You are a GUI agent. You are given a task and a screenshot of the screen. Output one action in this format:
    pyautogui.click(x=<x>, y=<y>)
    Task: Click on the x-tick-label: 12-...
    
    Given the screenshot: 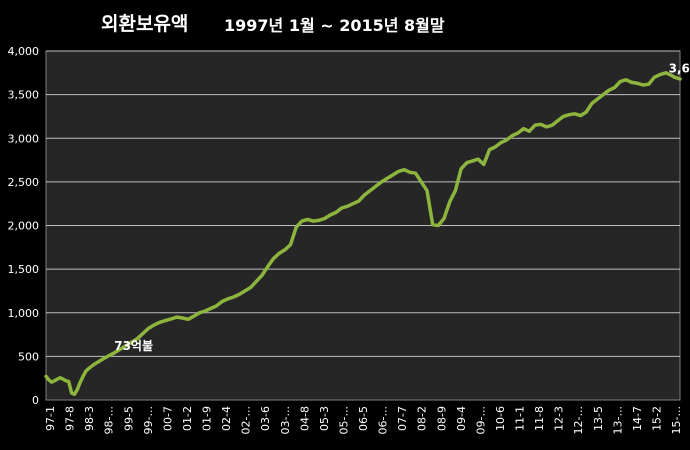 What is the action you would take?
    pyautogui.click(x=578, y=420)
    